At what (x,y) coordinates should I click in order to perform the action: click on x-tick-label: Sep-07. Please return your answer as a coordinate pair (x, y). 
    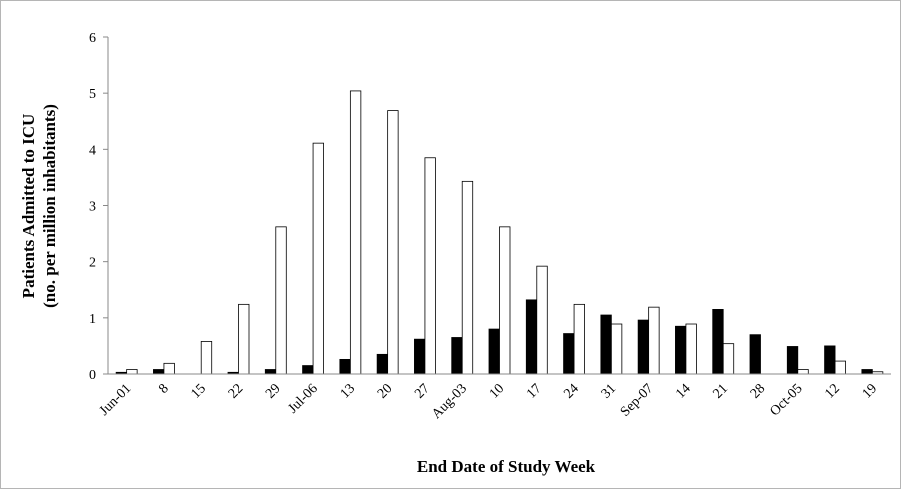
    Looking at the image, I should click on (637, 400).